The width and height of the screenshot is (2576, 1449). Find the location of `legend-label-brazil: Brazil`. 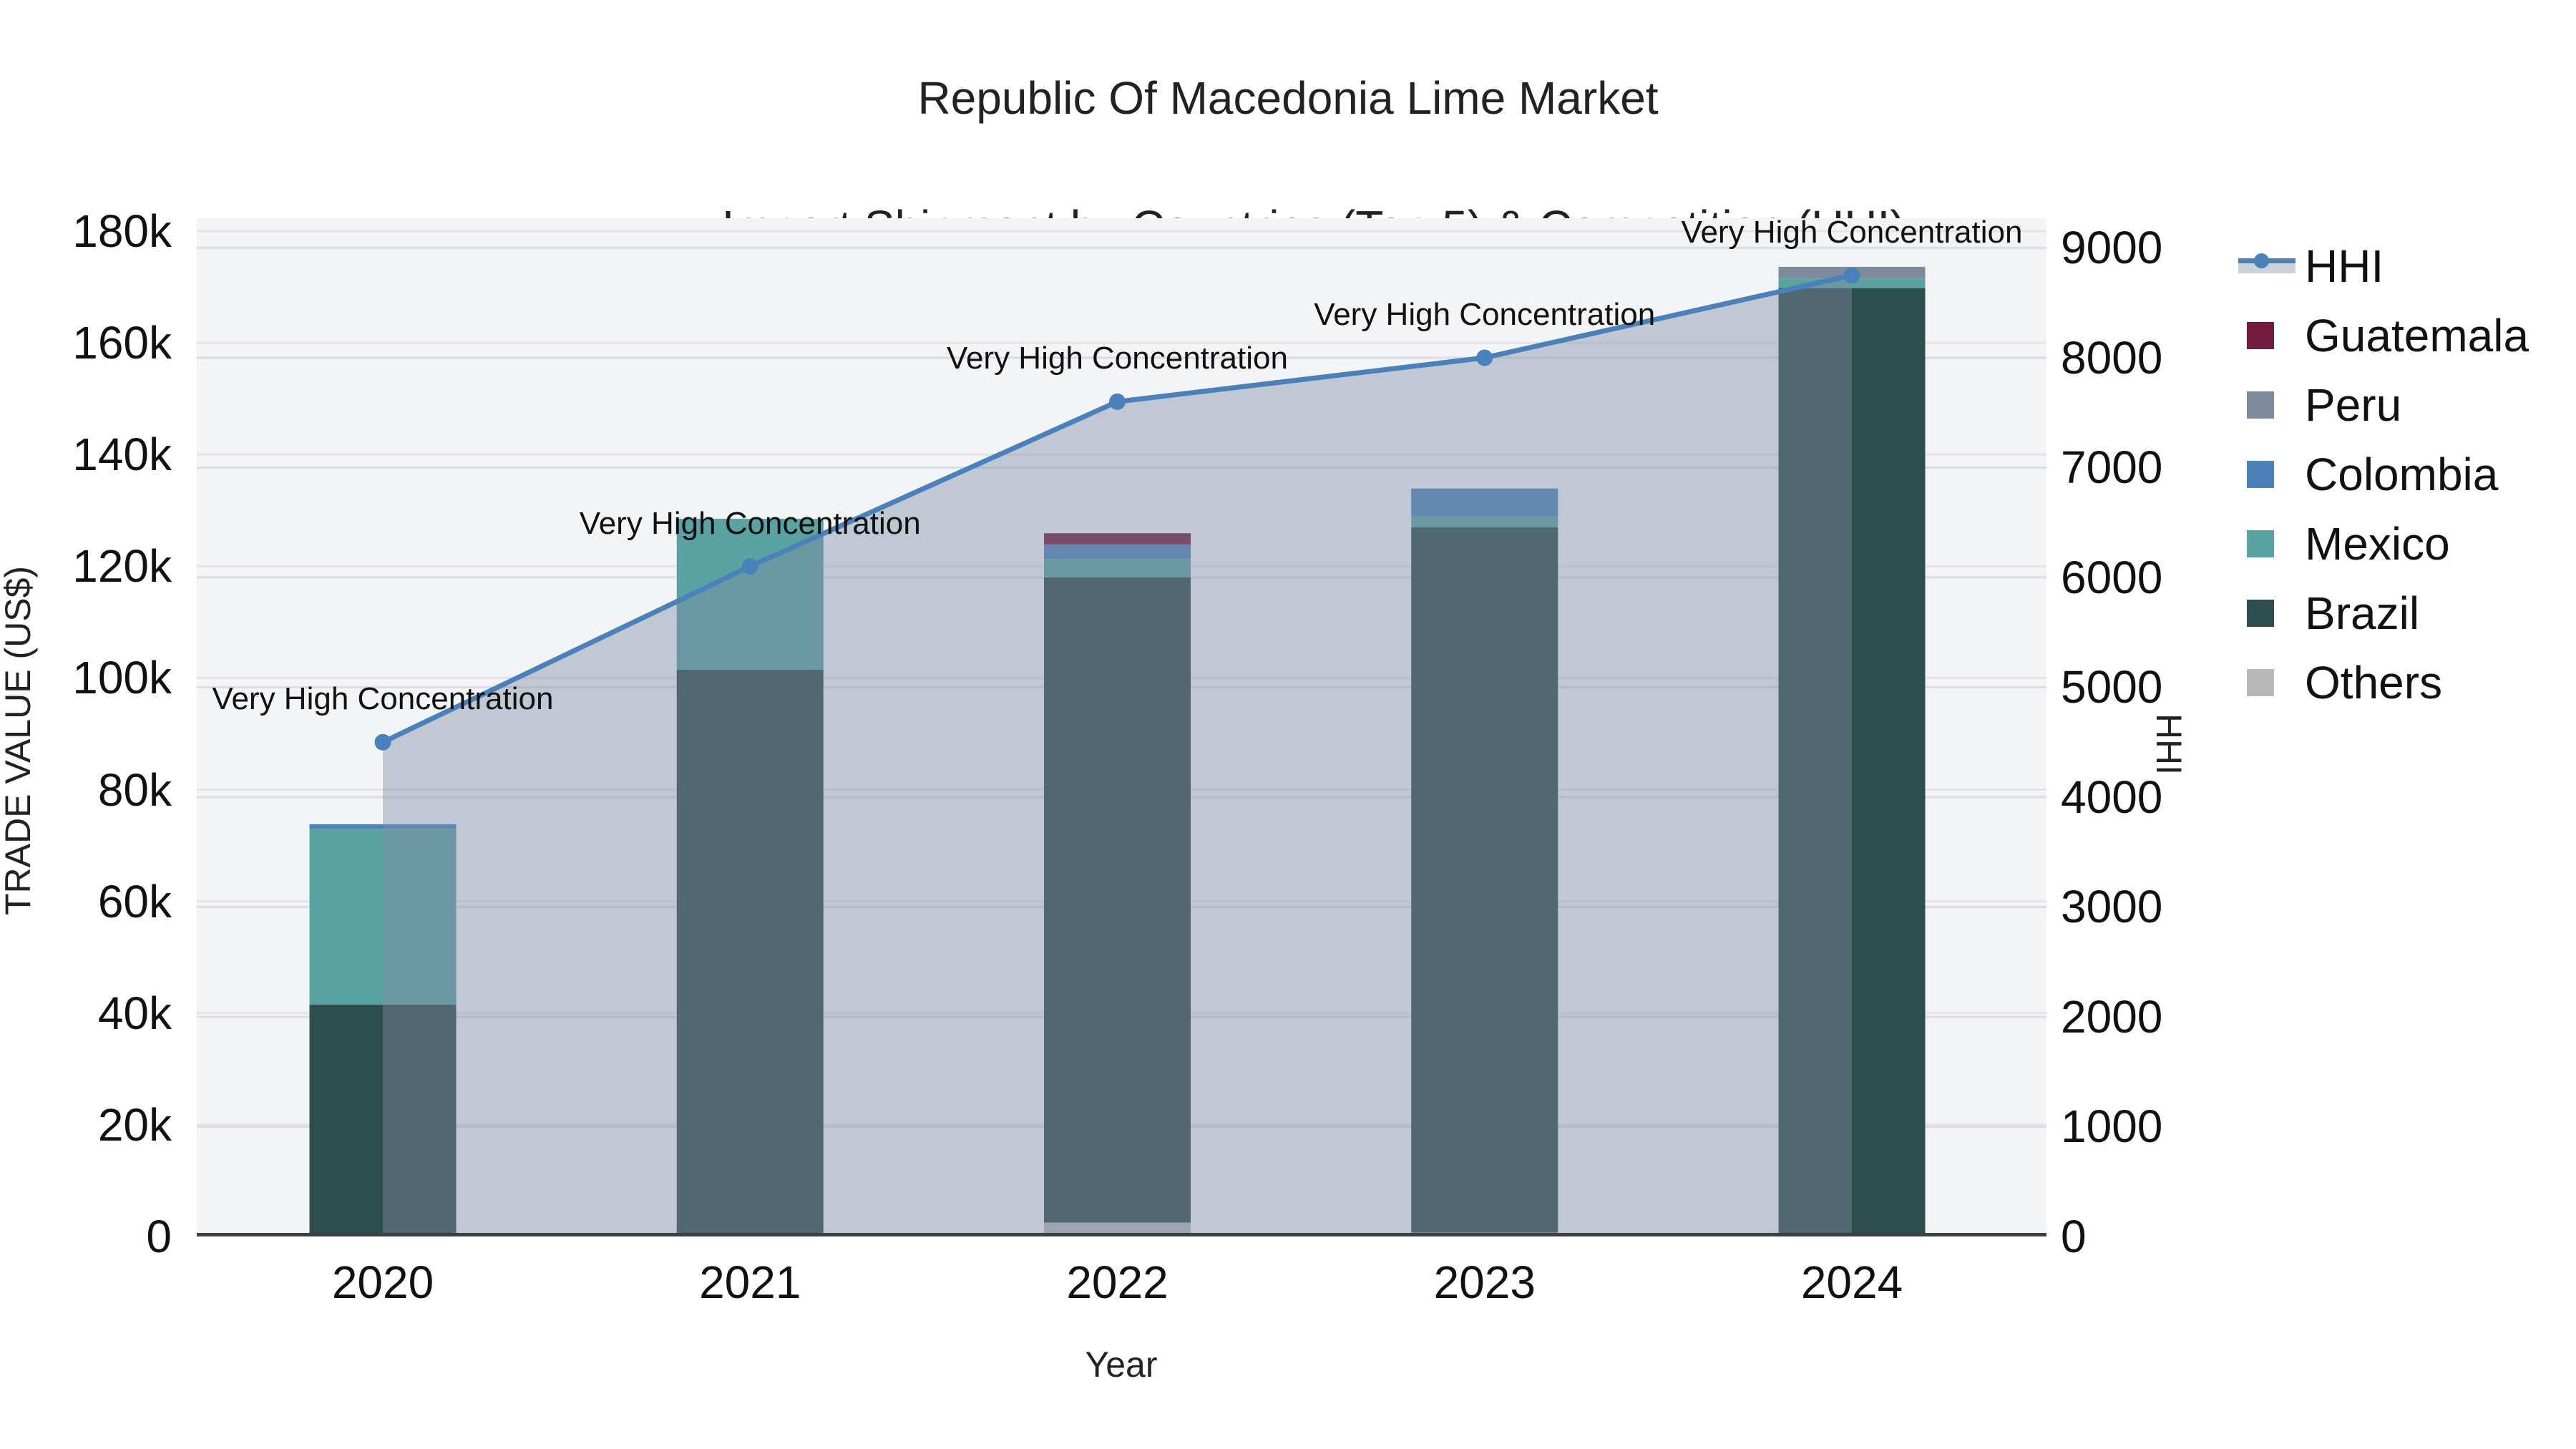

legend-label-brazil: Brazil is located at coordinates (2362, 613).